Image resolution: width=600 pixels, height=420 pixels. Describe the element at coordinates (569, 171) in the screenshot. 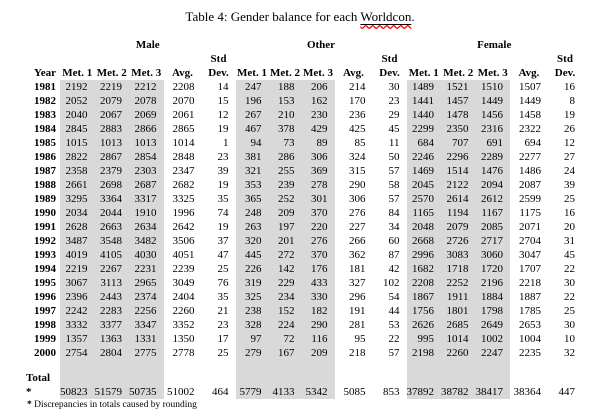

I see `value-cell: 24` at that location.